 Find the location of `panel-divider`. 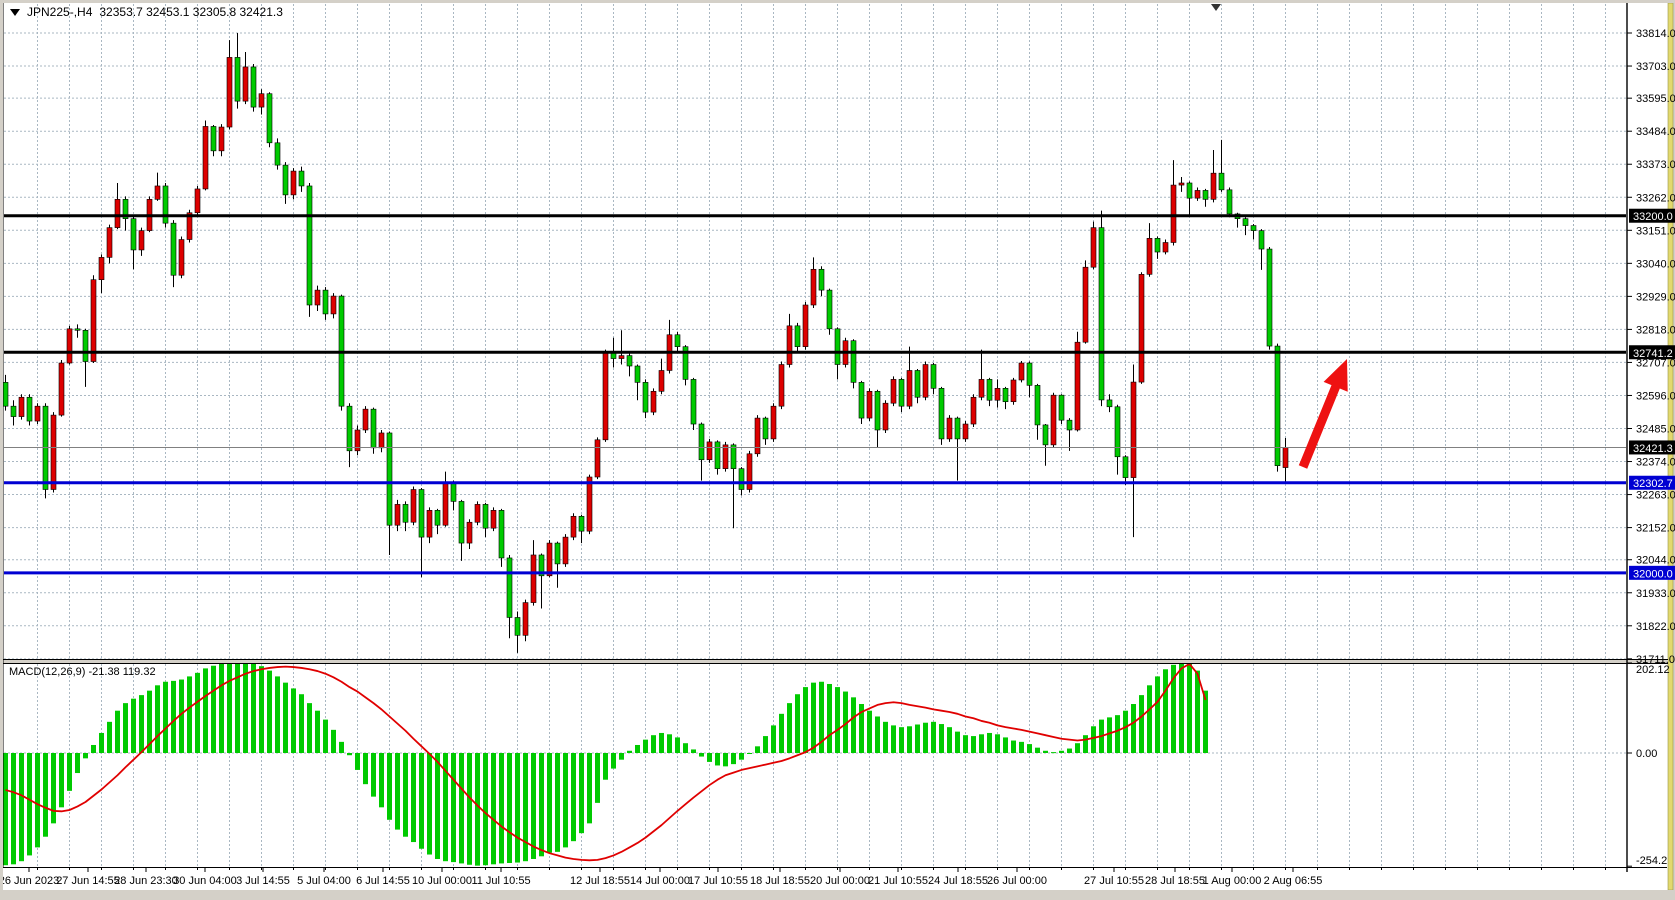

panel-divider is located at coordinates (835, 659).